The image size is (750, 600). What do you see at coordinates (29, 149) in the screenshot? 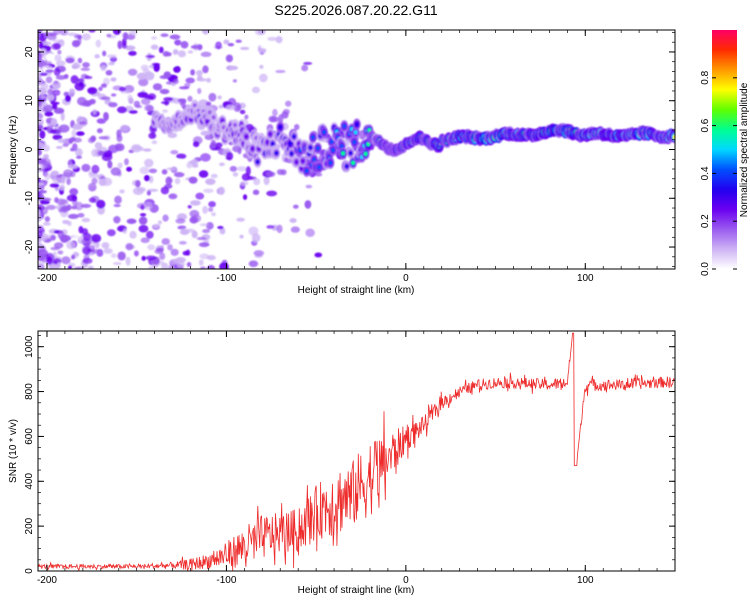
I see `spectrogram-ytick-label: 0` at bounding box center [29, 149].